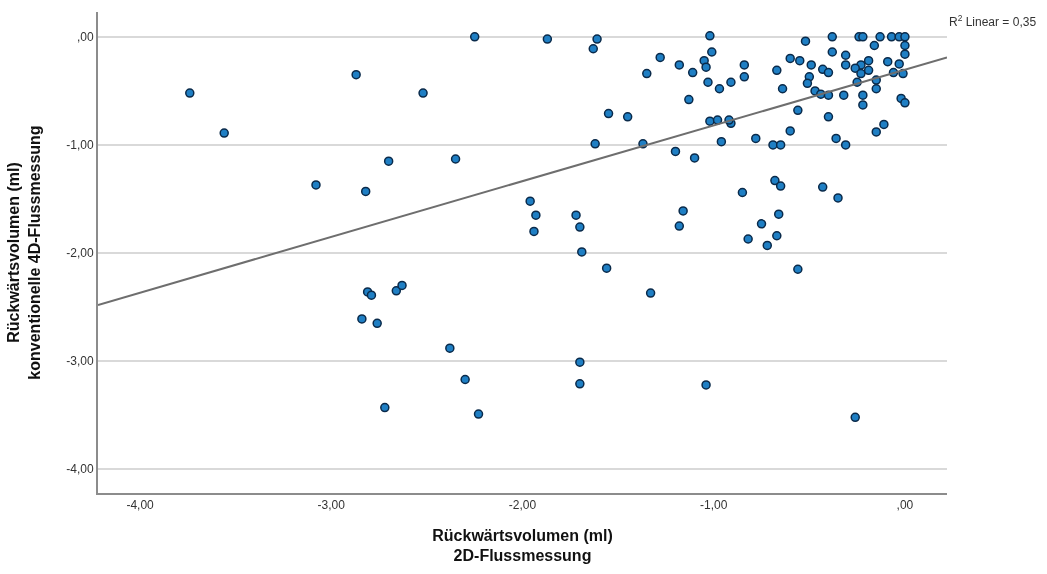 The width and height of the screenshot is (1047, 574). Describe the element at coordinates (522, 505) in the screenshot. I see `x-tick-label: -2,00` at that location.